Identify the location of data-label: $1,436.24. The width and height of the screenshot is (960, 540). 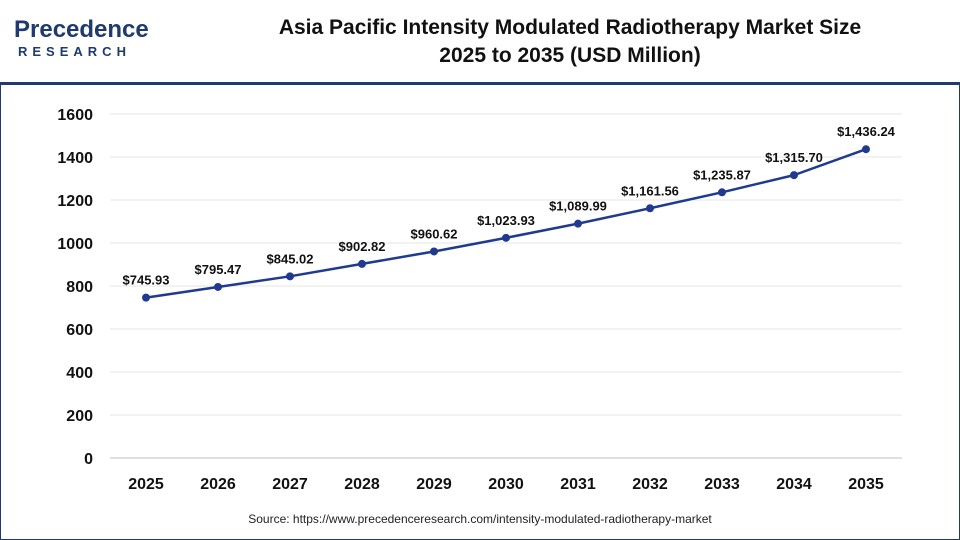
(866, 131).